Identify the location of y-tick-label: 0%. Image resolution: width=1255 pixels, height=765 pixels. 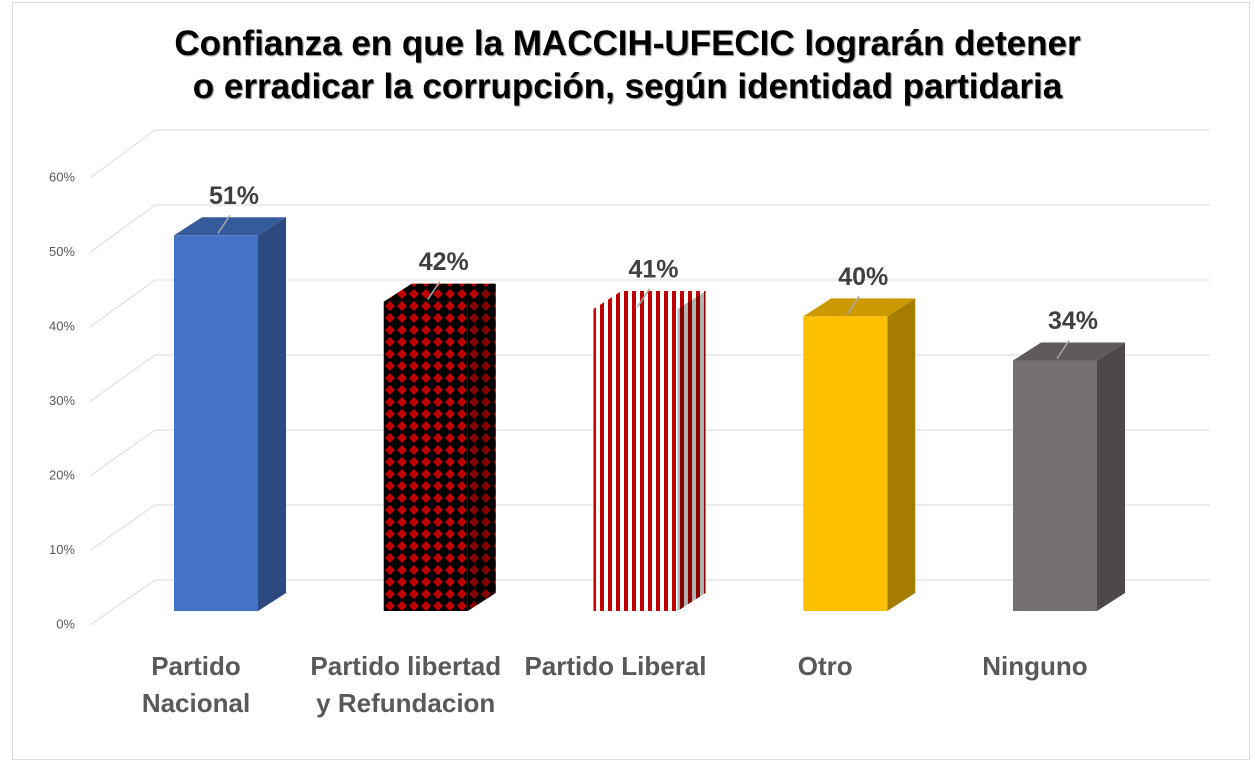
(65, 623).